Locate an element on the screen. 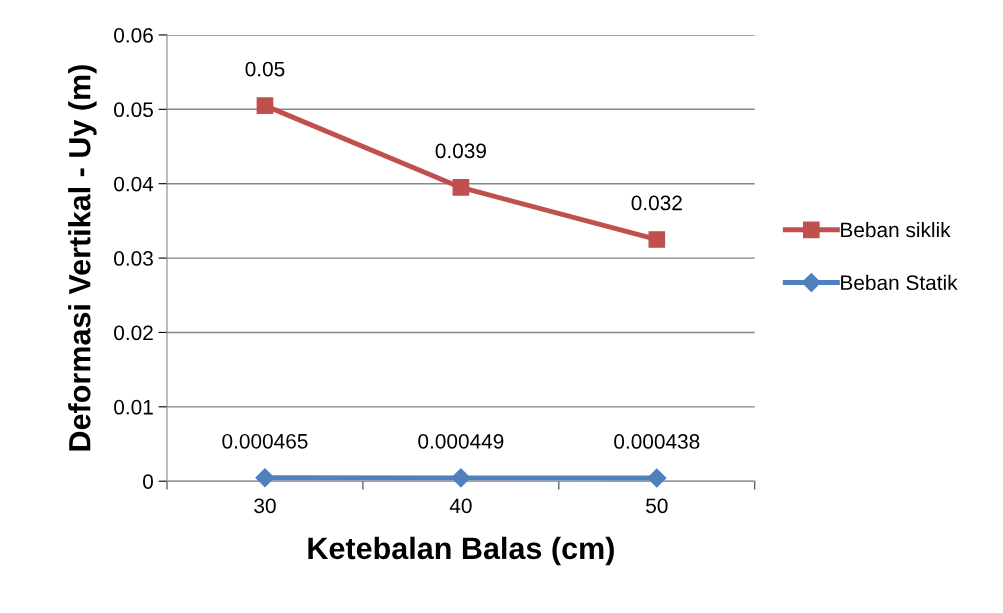 This screenshot has height=613, width=1003. y-tick-label: 0 is located at coordinates (148, 481).